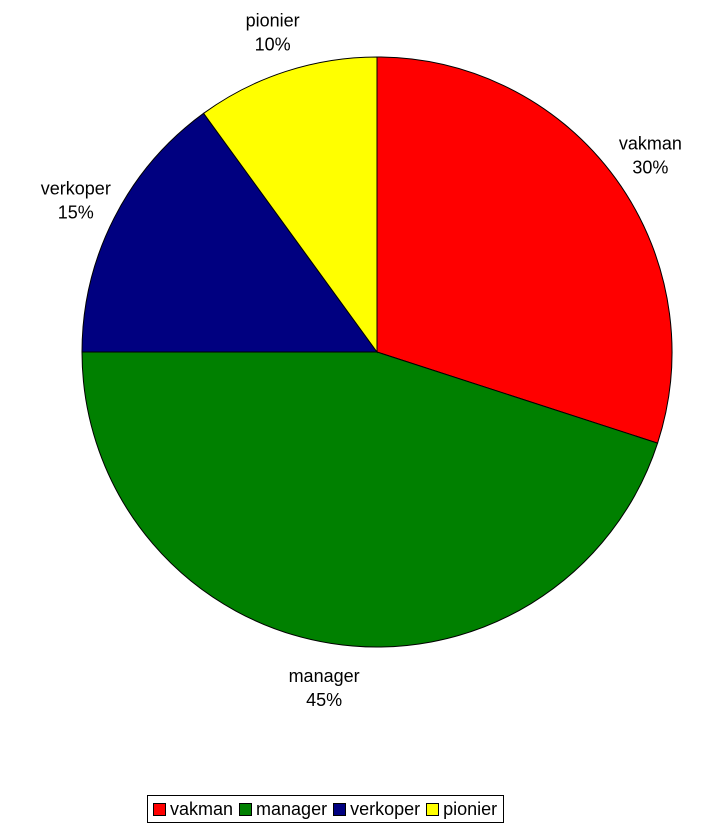 The image size is (711, 836). What do you see at coordinates (650, 167) in the screenshot?
I see `slice-percent-vakman: 30%` at bounding box center [650, 167].